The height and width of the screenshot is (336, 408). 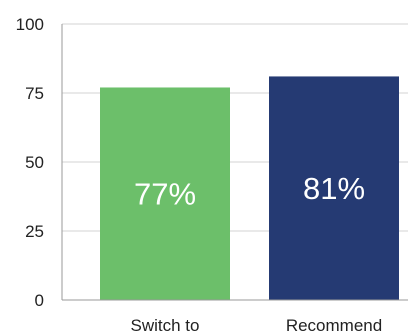 I want to click on y-tick-label: 75, so click(x=34, y=93).